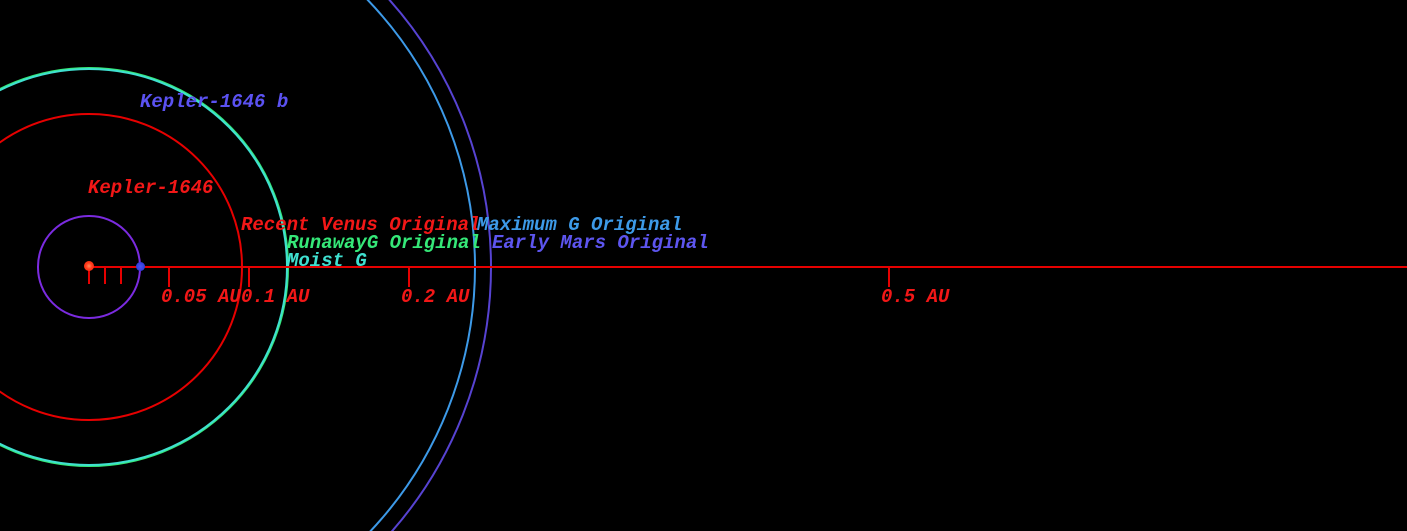  Describe the element at coordinates (275, 297) in the screenshot. I see `axis-tick-label: 0.1 AU` at that location.